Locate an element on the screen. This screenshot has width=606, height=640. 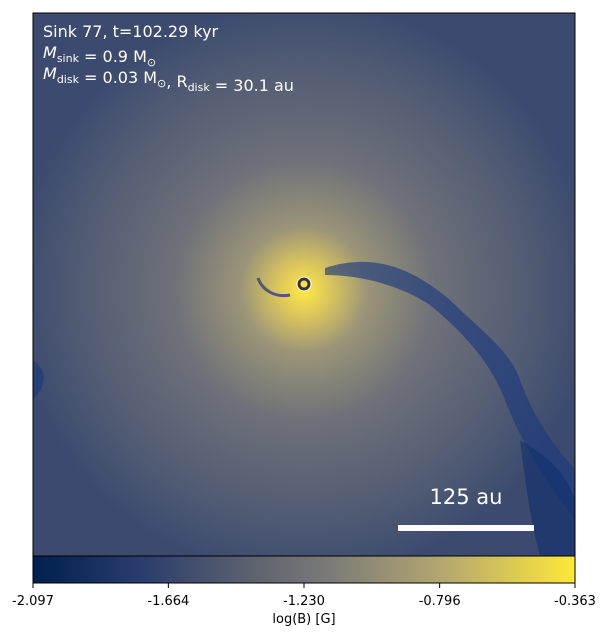
colorbar-tick-label: -0.363 is located at coordinates (575, 601).